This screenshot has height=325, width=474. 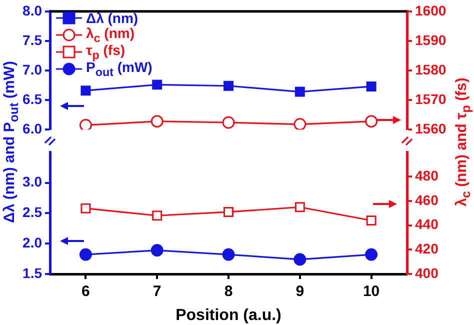 I want to click on y2-tick-label: 480, so click(x=427, y=176).